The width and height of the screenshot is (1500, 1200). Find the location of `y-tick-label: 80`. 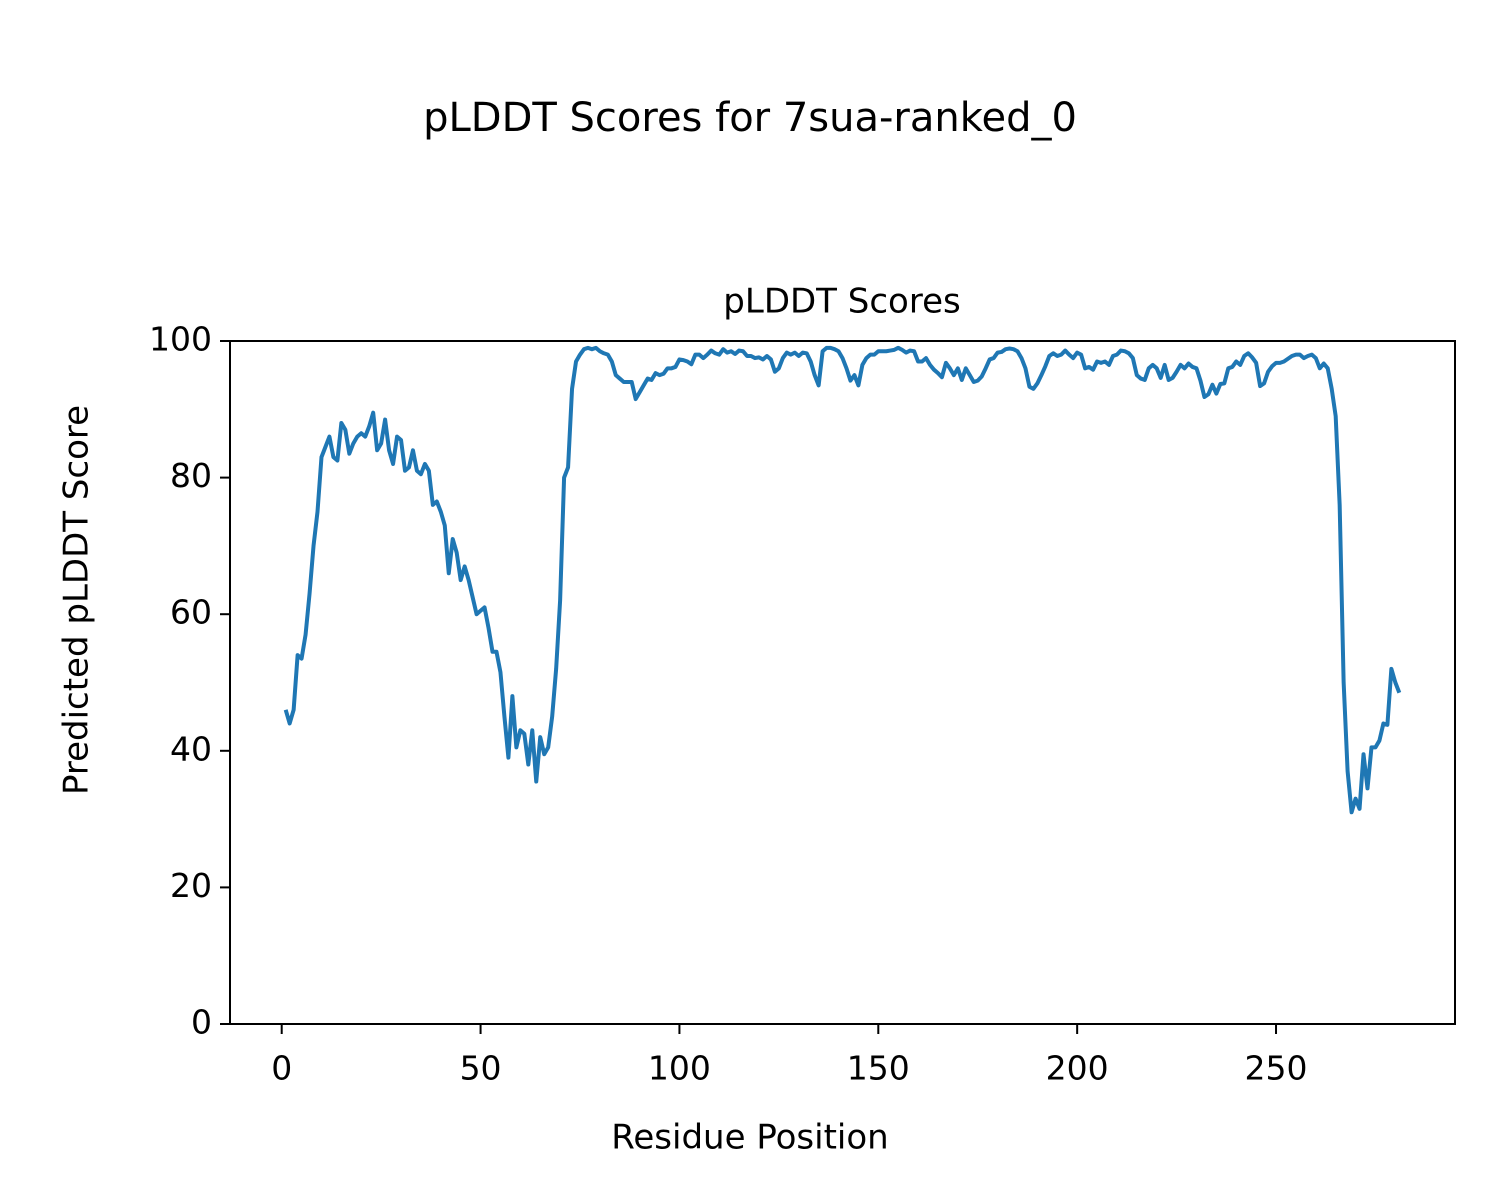

y-tick-label: 80 is located at coordinates (191, 475).